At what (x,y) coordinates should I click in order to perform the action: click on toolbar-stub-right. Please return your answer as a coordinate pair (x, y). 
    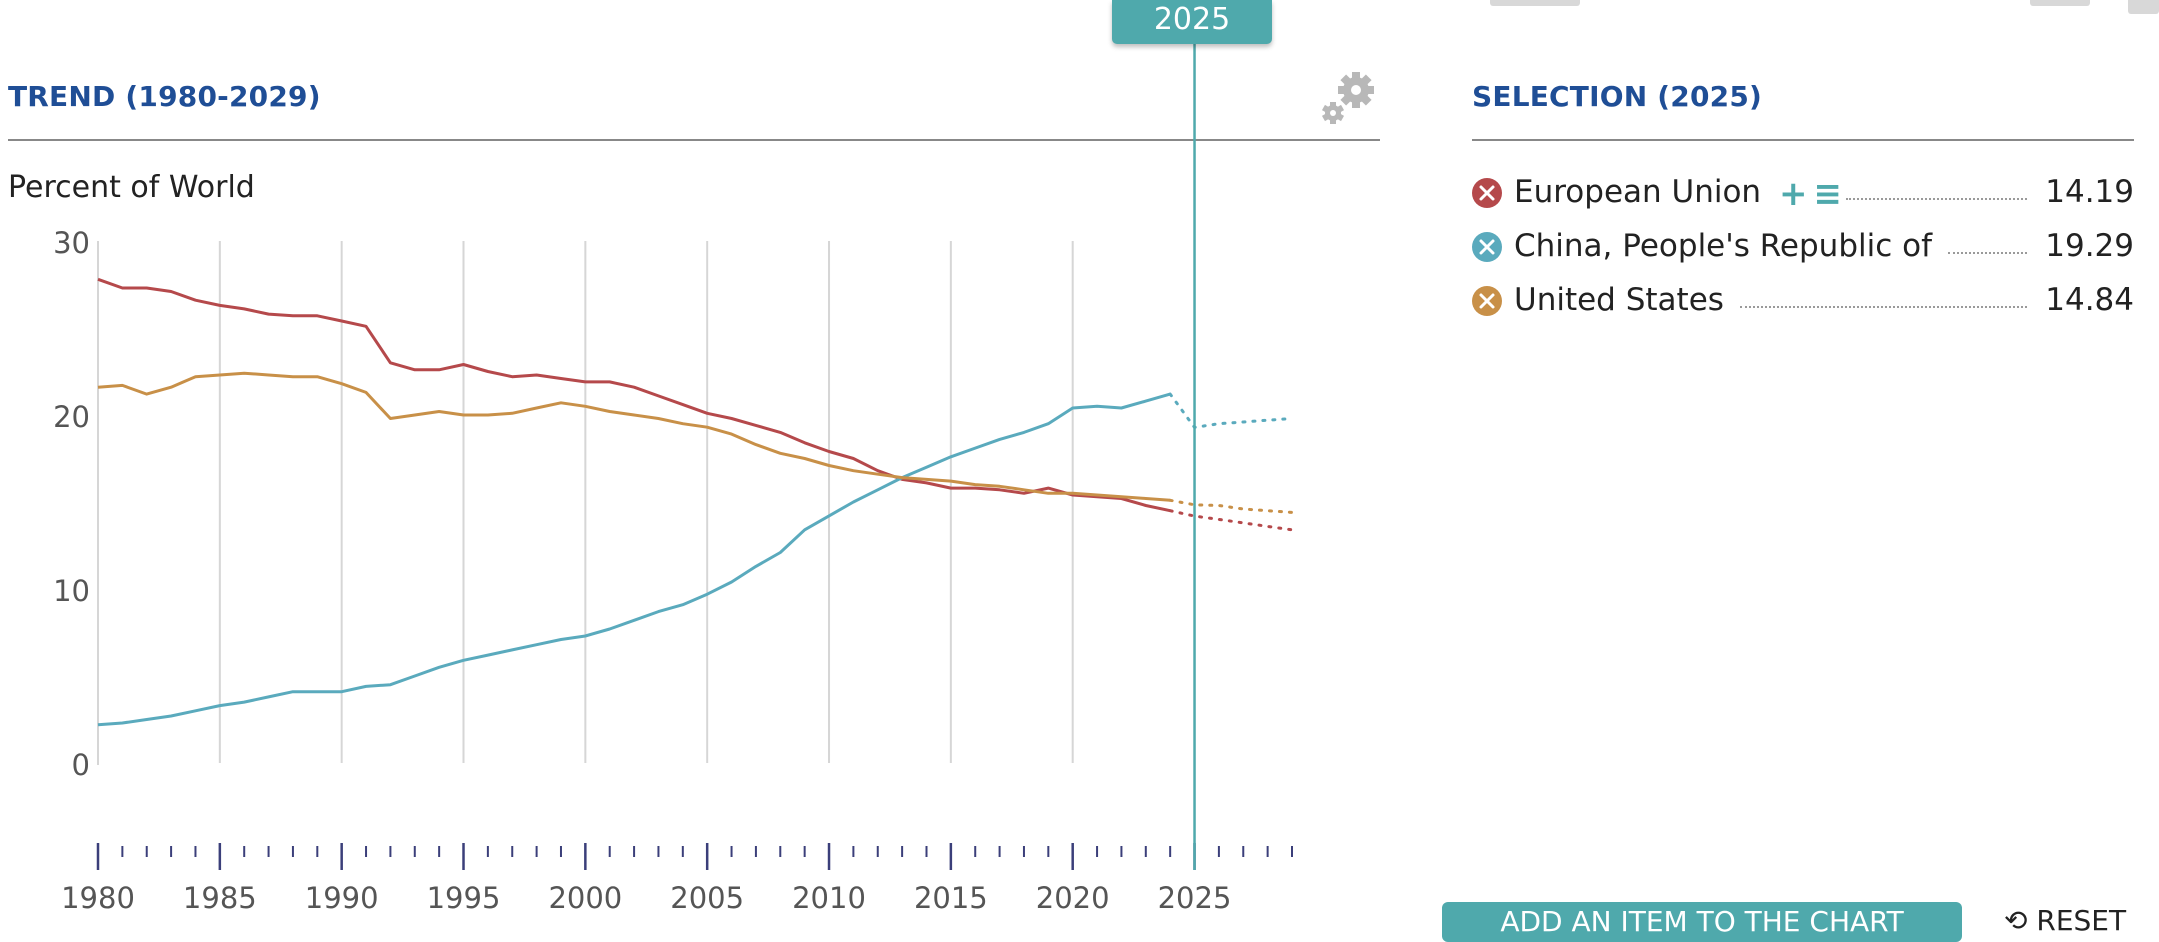
    Looking at the image, I should click on (2143, 7).